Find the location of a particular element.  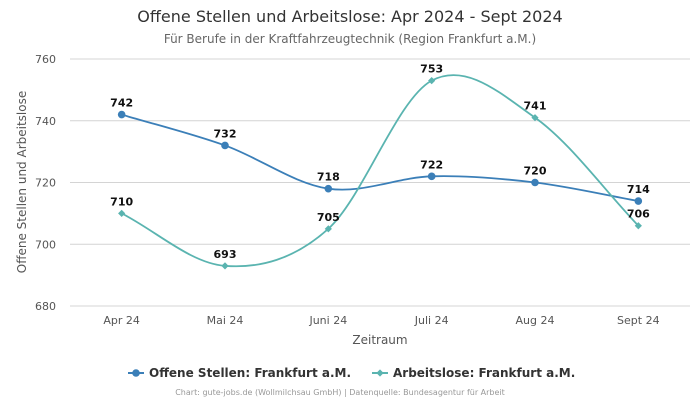

data-label: 720 is located at coordinates (535, 171).